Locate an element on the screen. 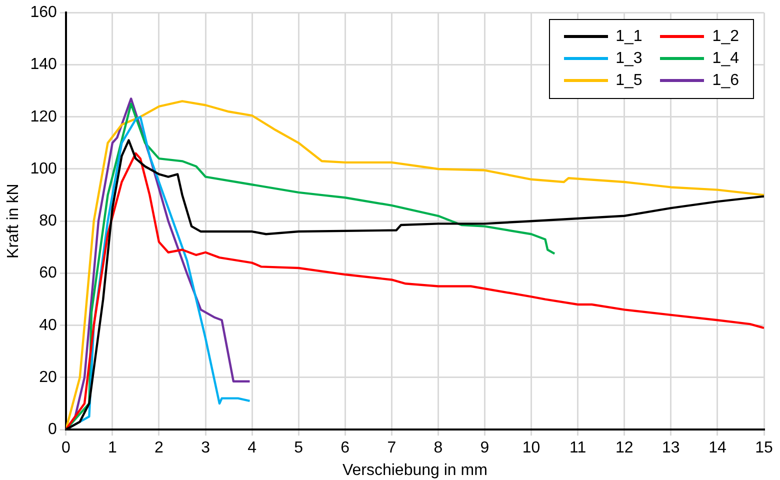 The image size is (780, 480). legend-label: 1_1 is located at coordinates (629, 37).